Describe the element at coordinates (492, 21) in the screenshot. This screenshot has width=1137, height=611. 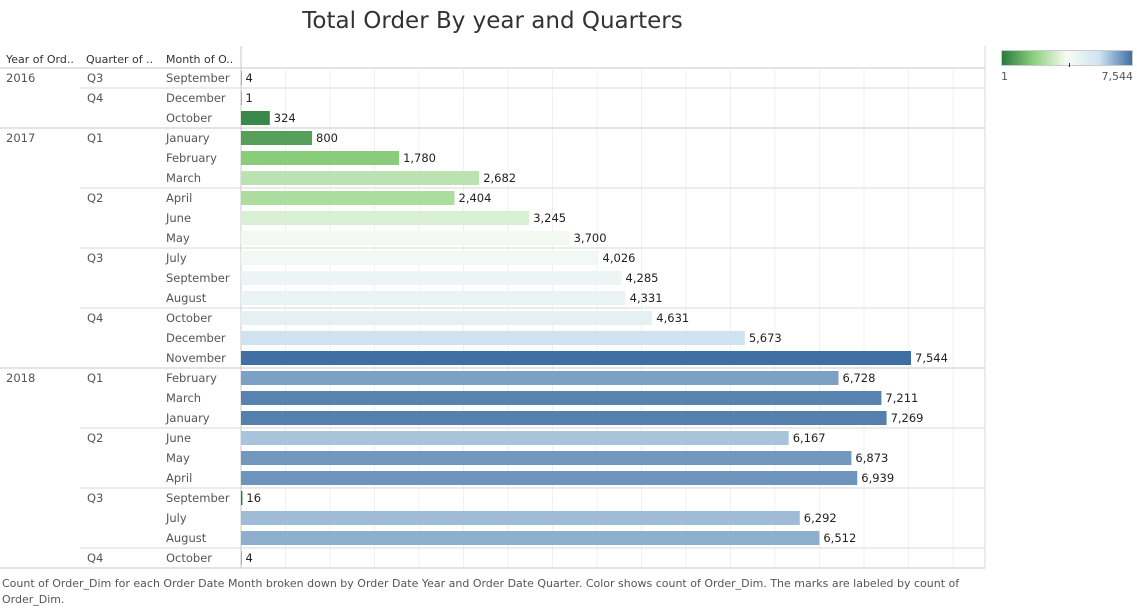
I see `chart-title: Total Order By year and Quarters` at that location.